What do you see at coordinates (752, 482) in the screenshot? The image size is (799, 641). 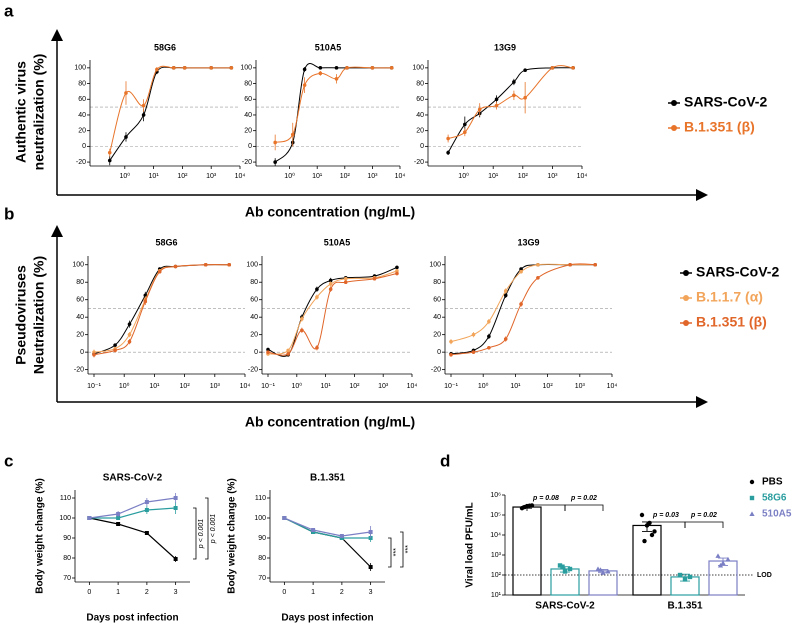 I see `legend-swatch` at bounding box center [752, 482].